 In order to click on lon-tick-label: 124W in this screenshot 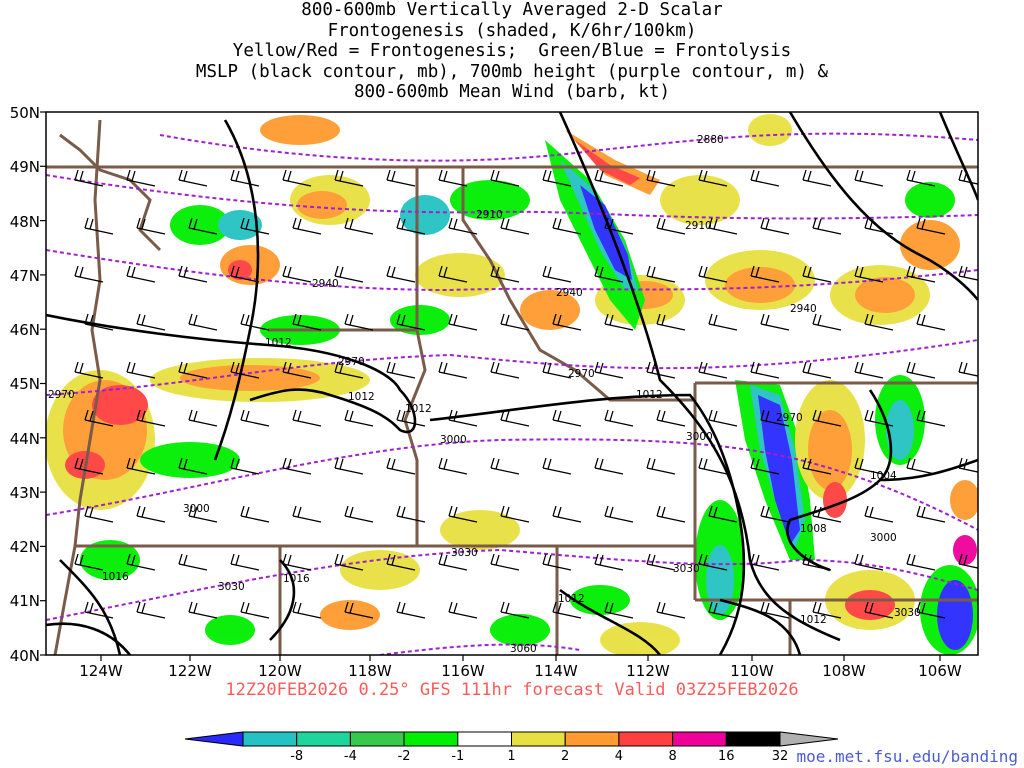, I will do `click(101, 671)`.